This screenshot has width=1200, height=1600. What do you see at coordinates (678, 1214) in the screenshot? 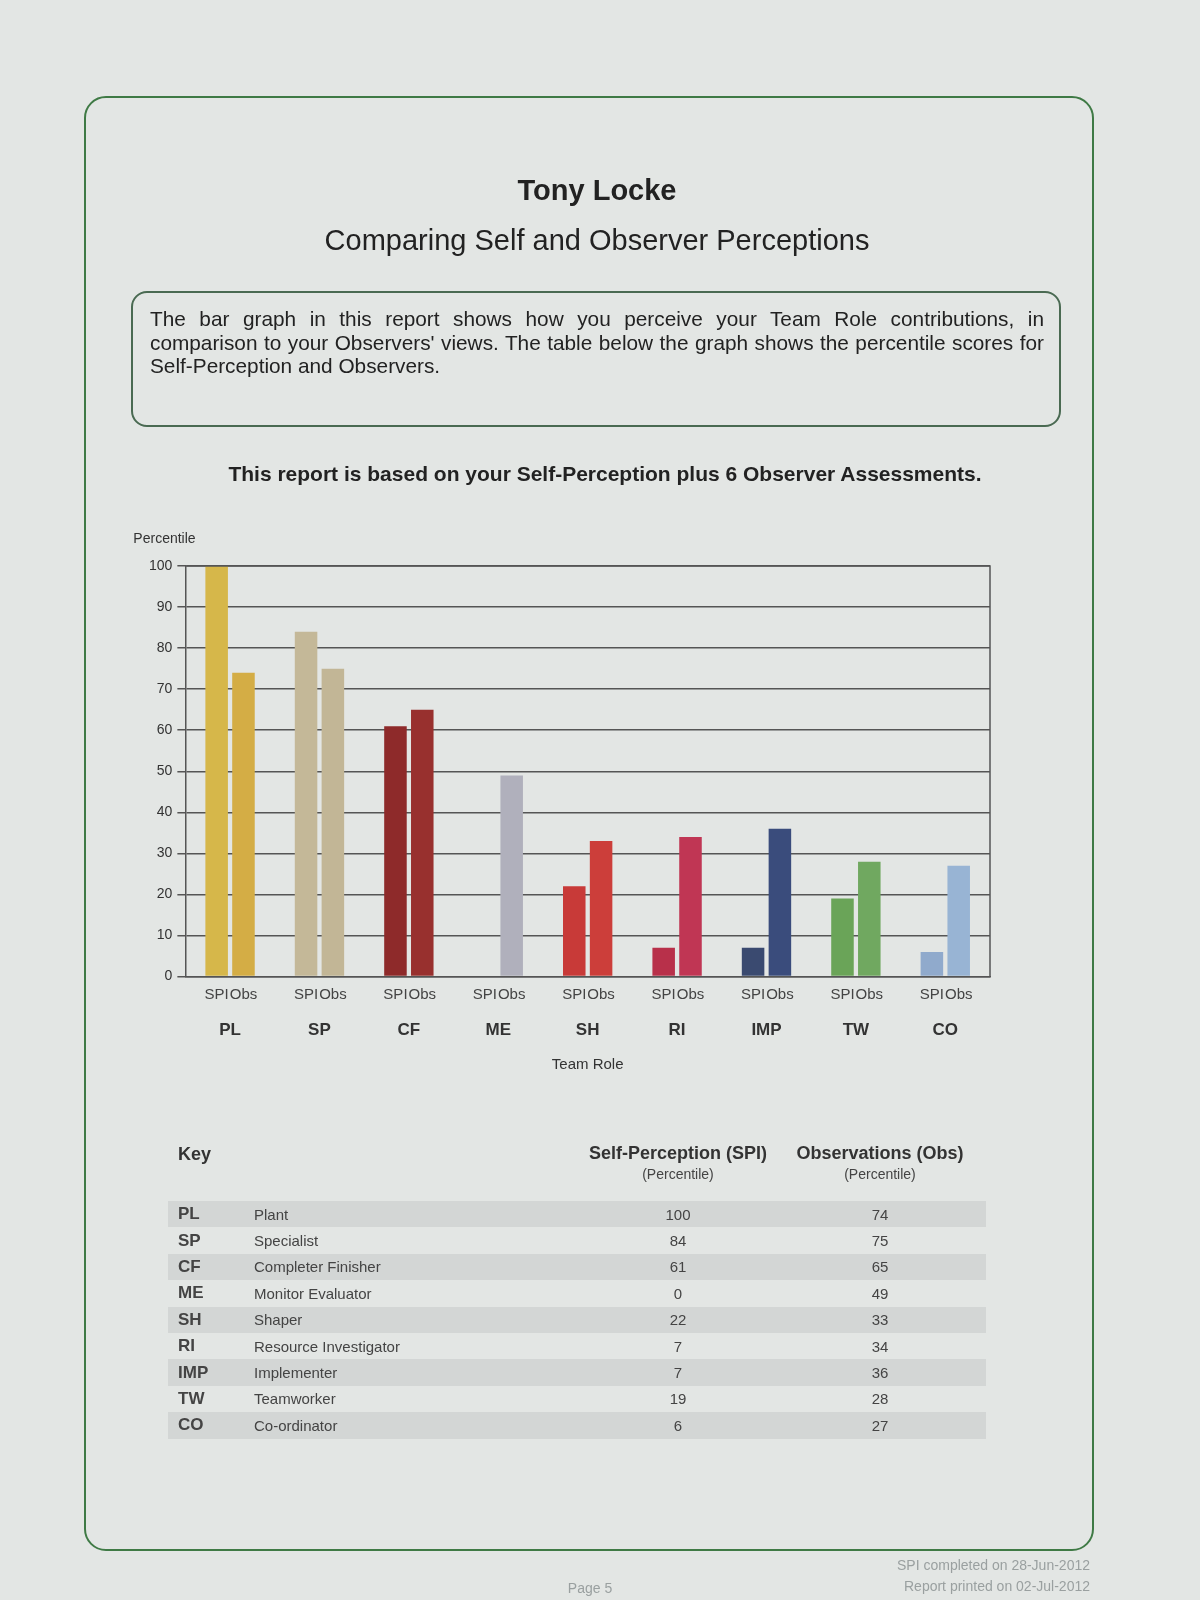
I see `text: 100` at bounding box center [678, 1214].